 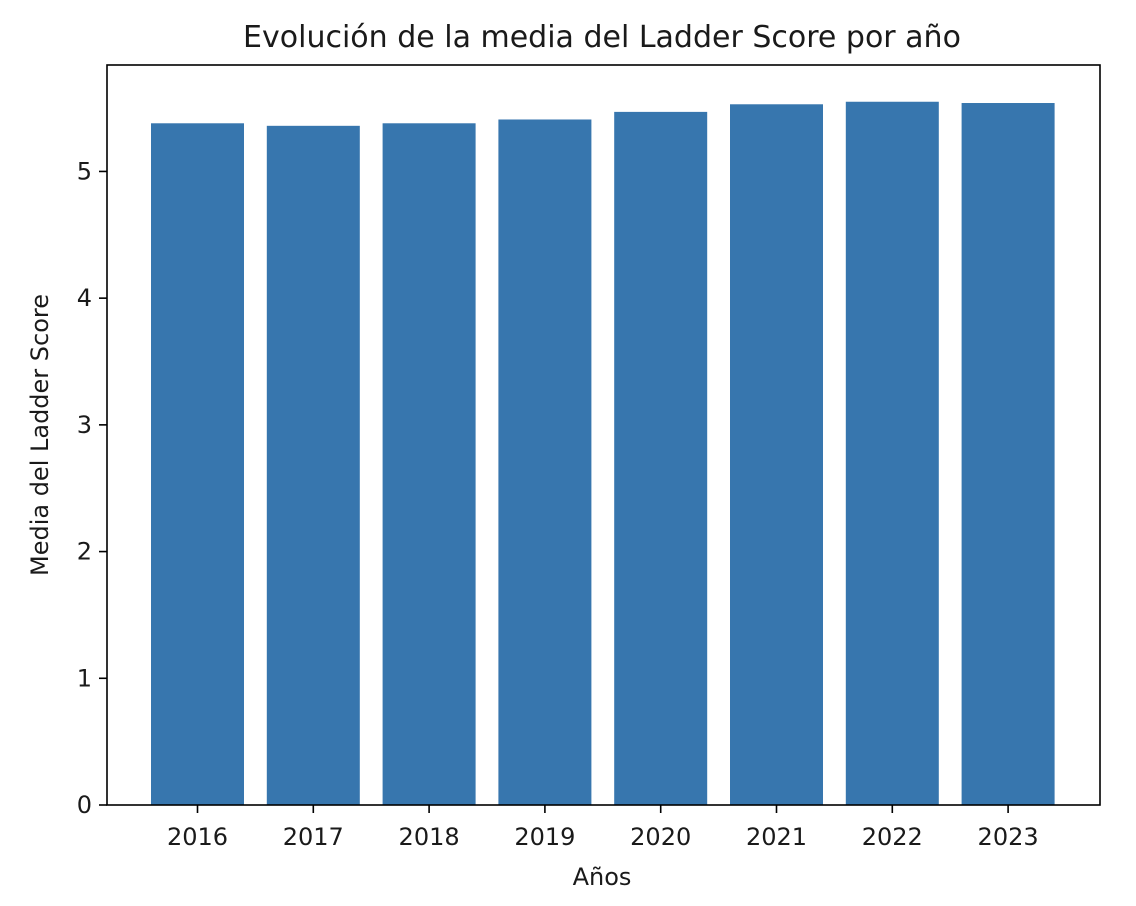 I want to click on x-axis-title: Años, so click(x=602, y=877).